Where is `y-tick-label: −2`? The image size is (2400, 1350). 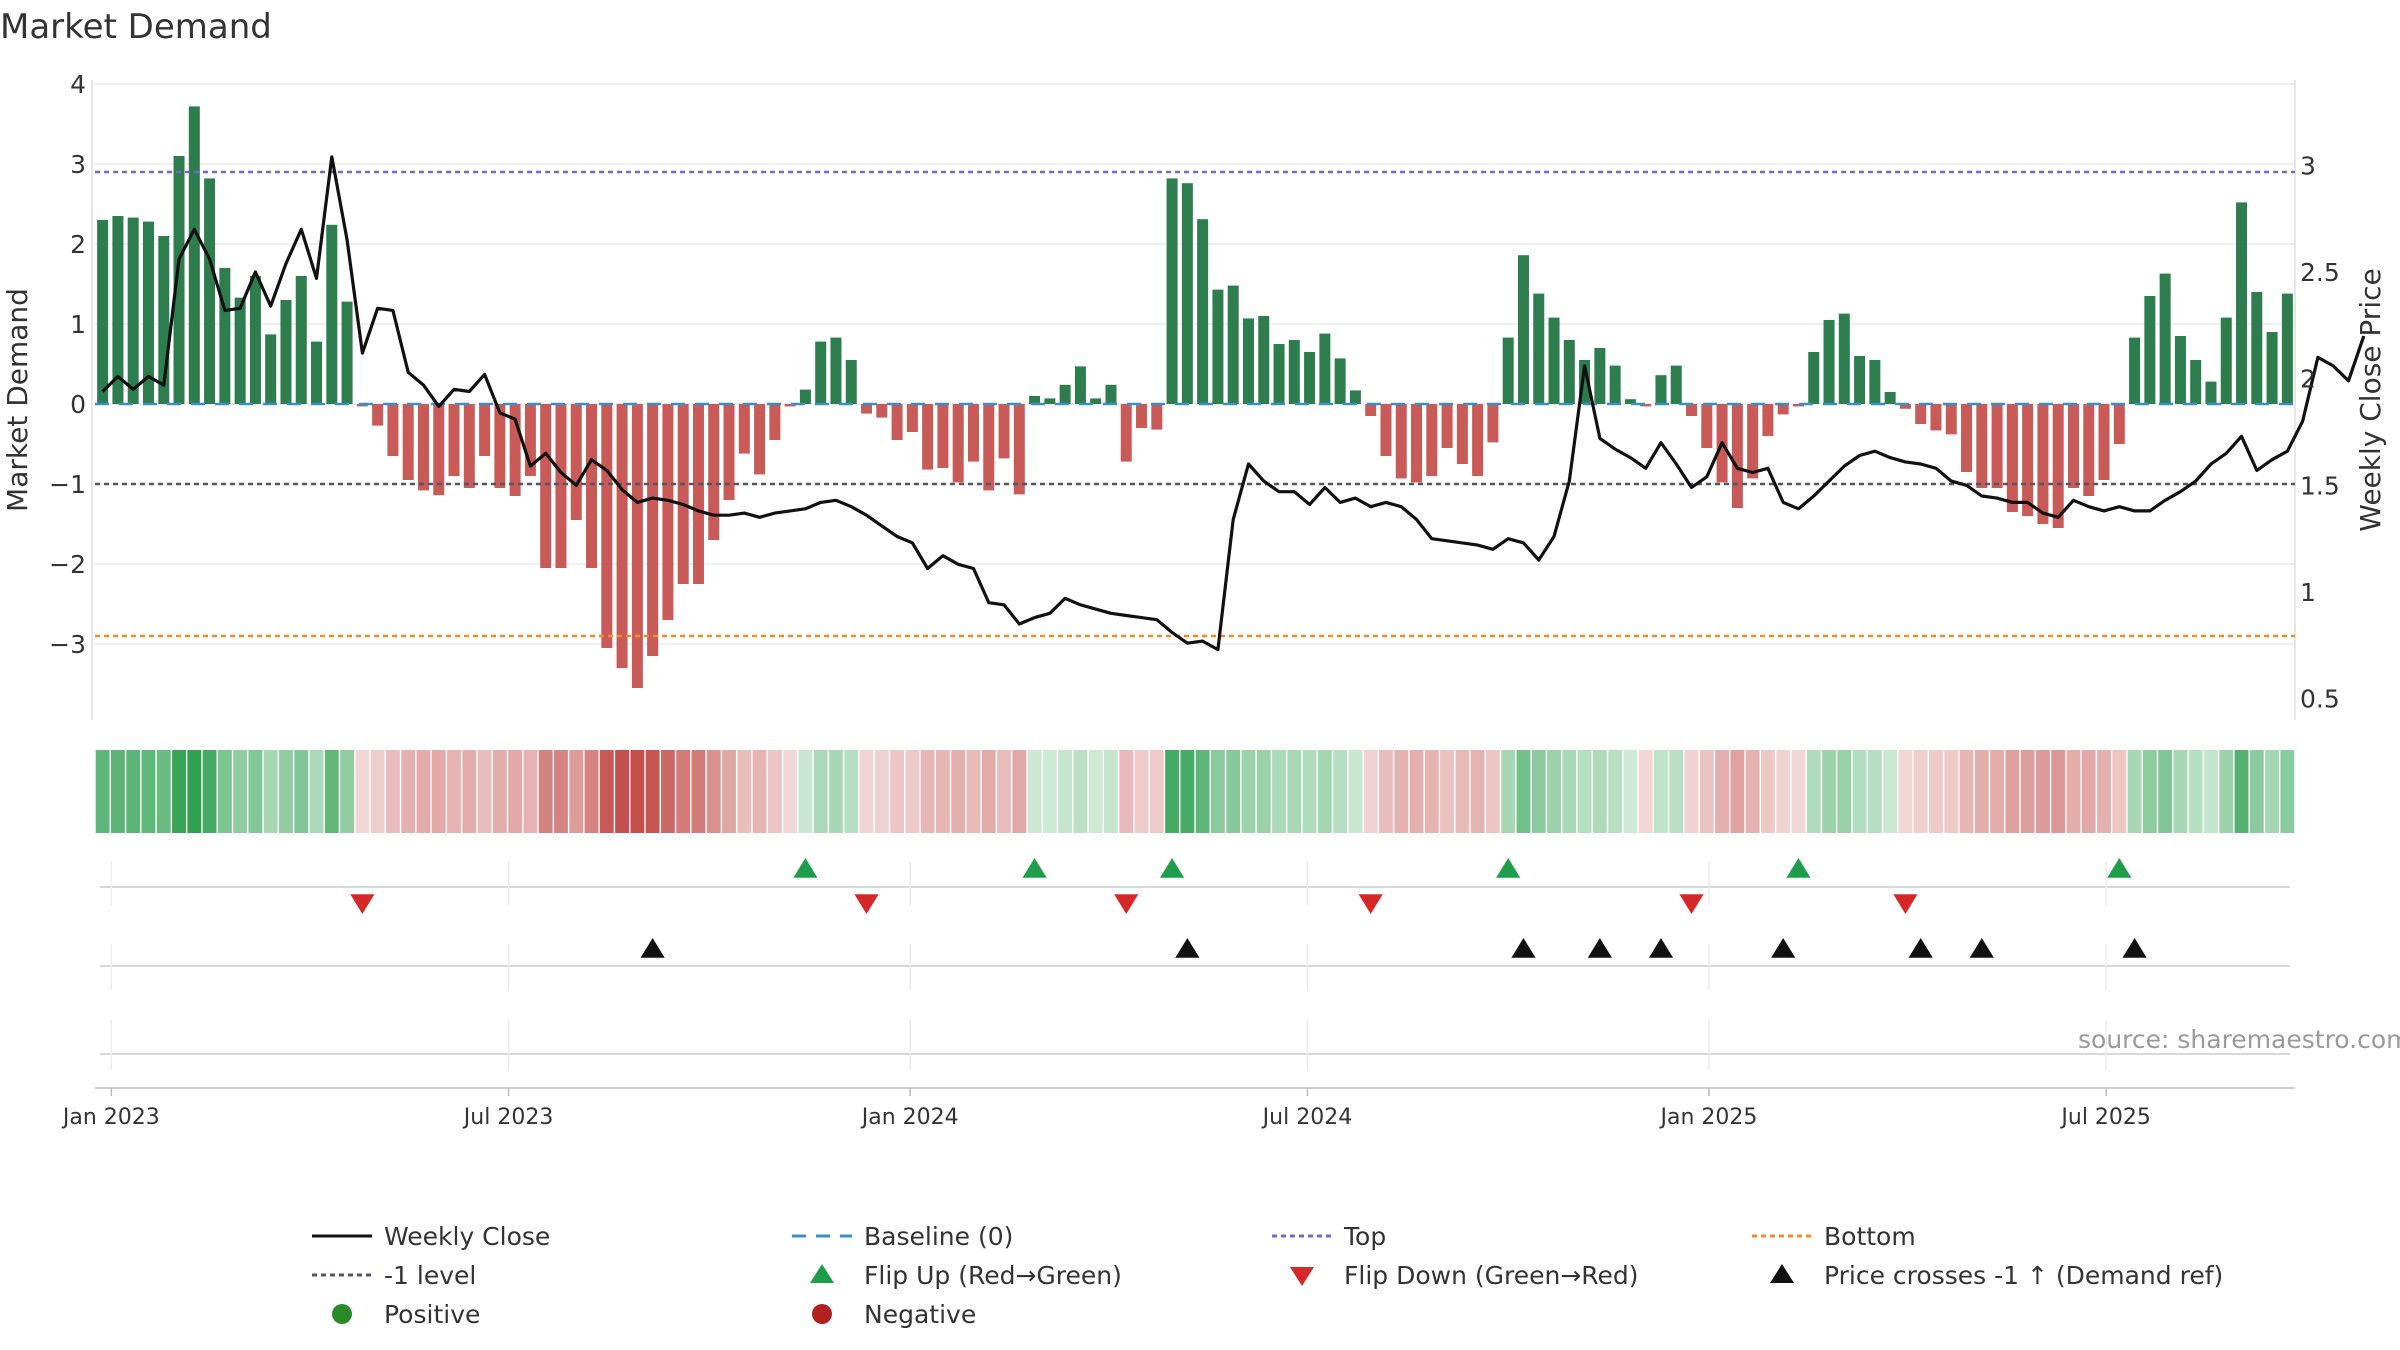
y-tick-label: −2 is located at coordinates (67, 564).